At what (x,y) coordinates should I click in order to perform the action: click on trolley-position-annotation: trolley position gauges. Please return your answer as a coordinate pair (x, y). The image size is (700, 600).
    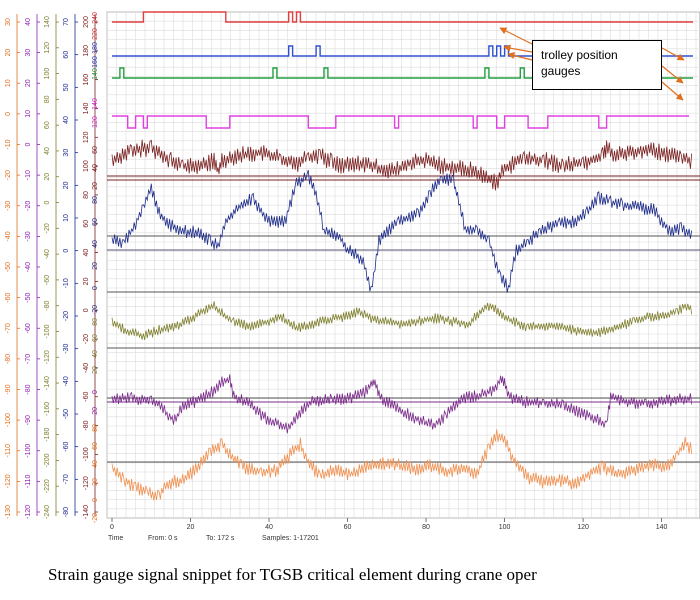
    Looking at the image, I should click on (597, 65).